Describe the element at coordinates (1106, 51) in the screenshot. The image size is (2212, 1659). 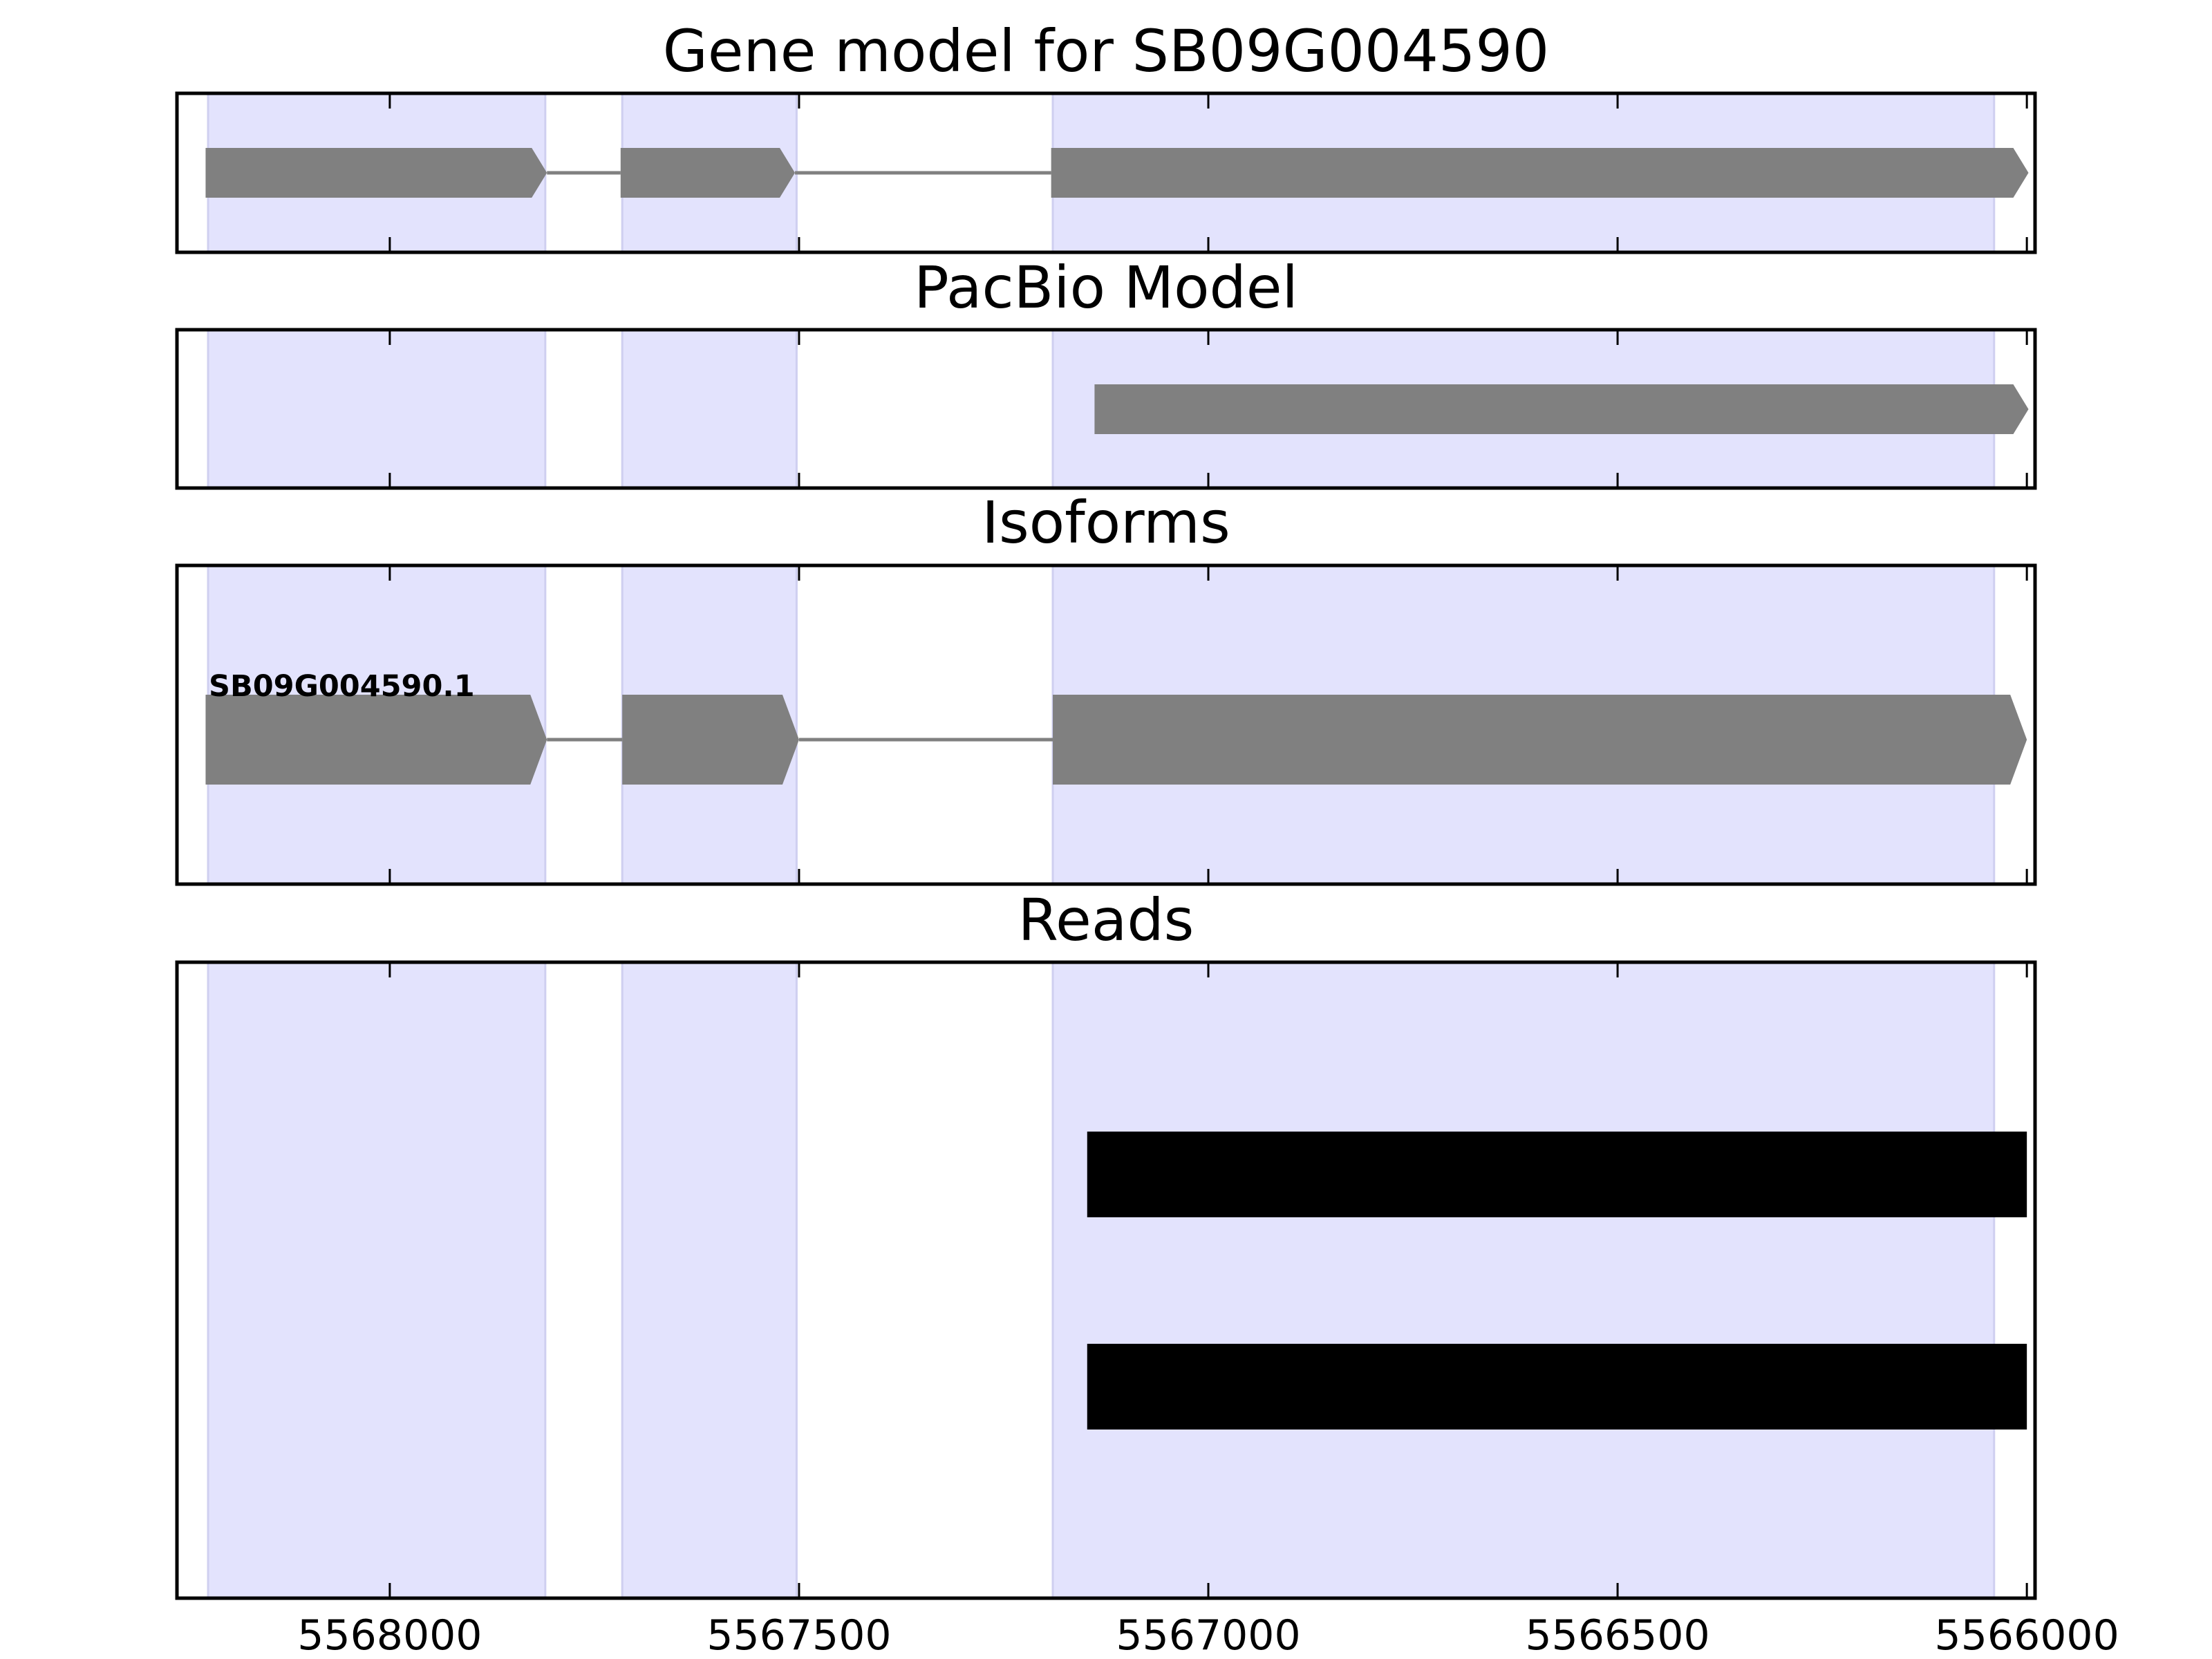
I see `gene-model-title: Gene model for SB09G004590` at that location.